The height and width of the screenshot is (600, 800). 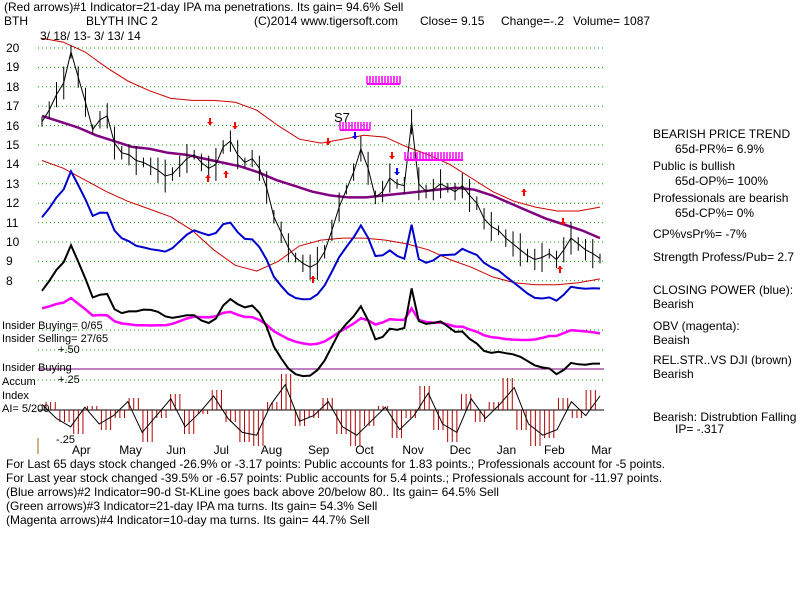 What do you see at coordinates (612, 21) in the screenshot?
I see `header-volume: Volume= 1087` at bounding box center [612, 21].